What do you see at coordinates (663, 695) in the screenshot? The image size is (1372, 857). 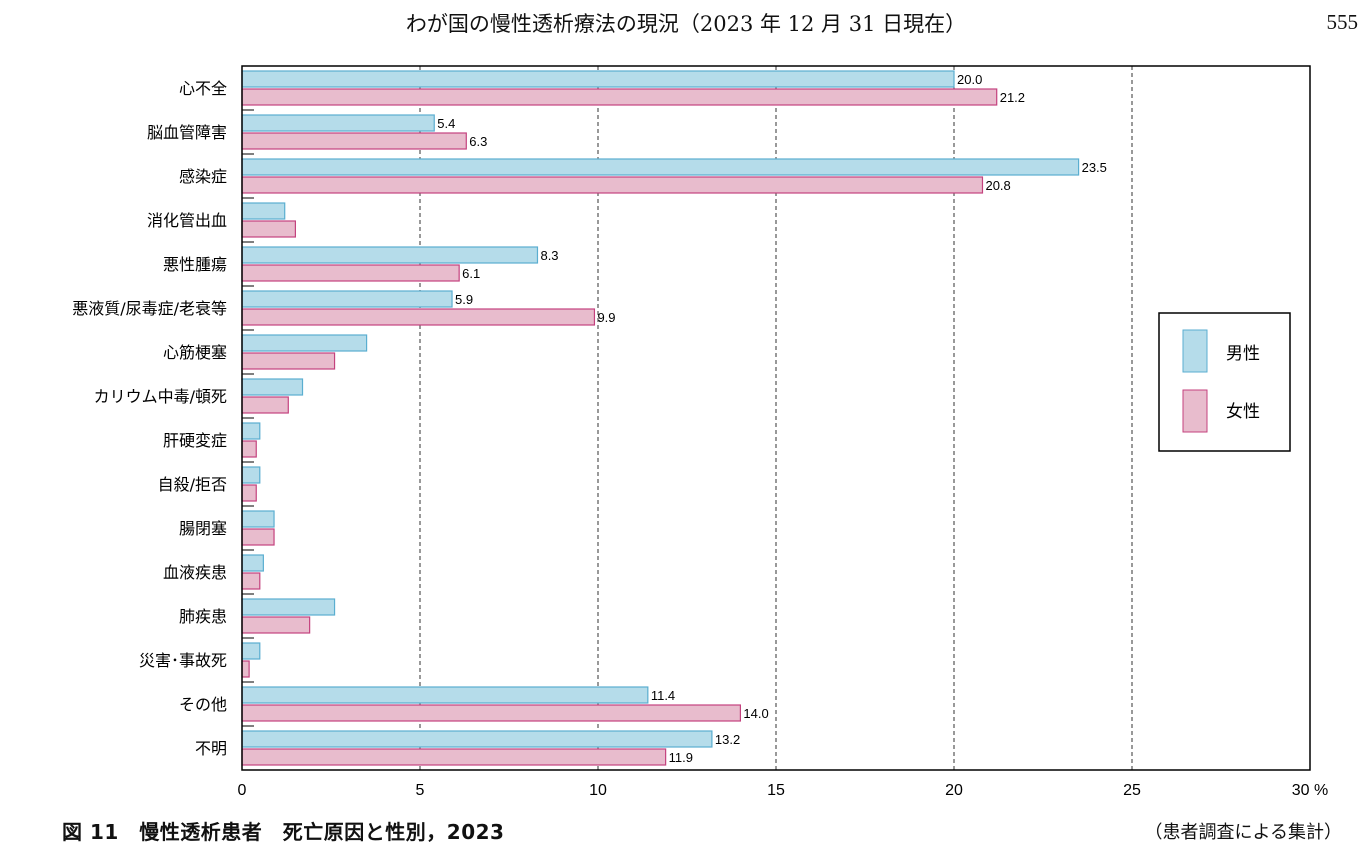 I see `data-label: 11.4` at bounding box center [663, 695].